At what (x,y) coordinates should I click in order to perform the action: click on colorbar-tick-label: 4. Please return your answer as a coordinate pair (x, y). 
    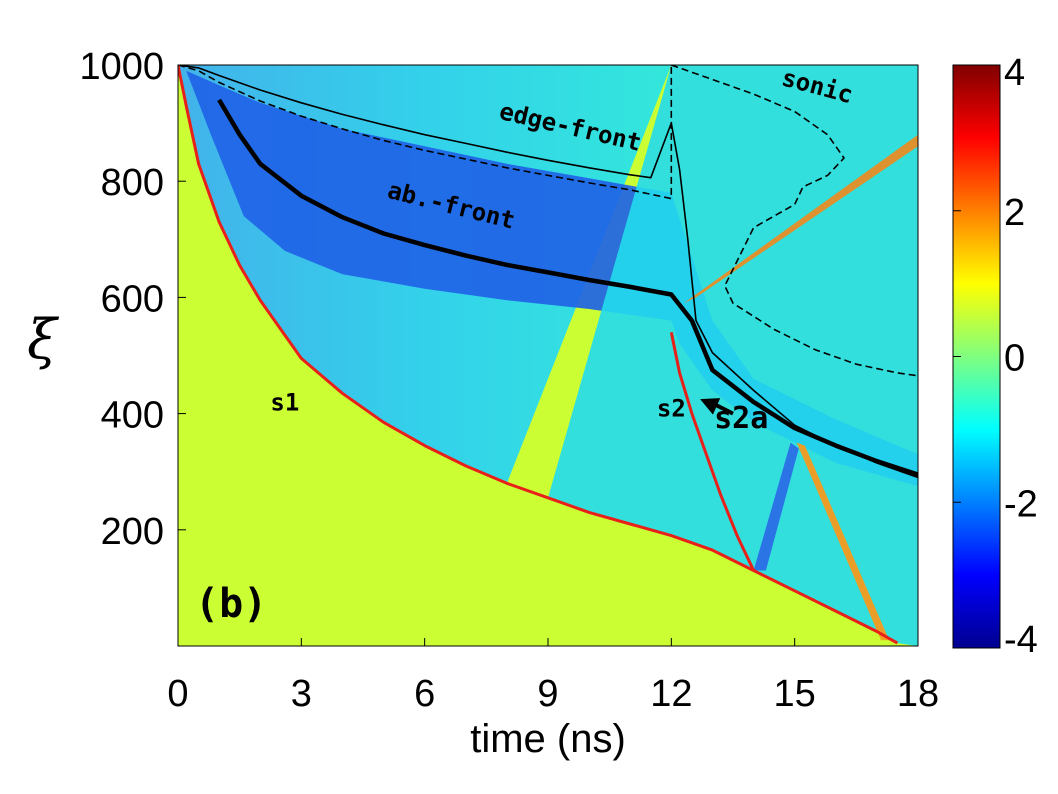
    Looking at the image, I should click on (1014, 73).